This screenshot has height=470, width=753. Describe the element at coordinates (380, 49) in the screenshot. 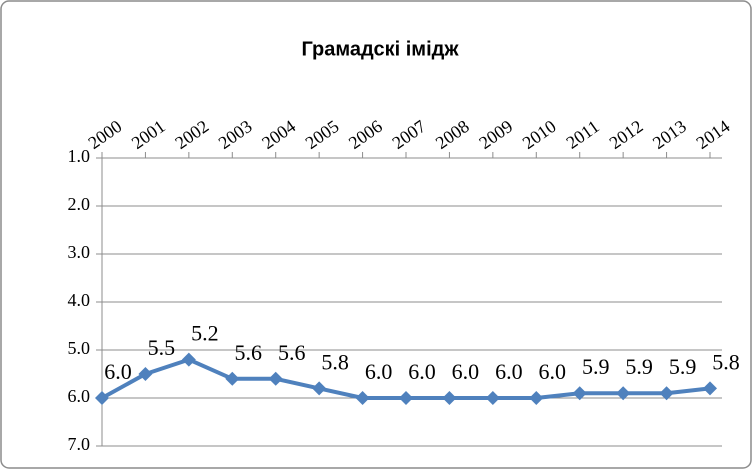

I see `chart-title: Грамадскі імідж` at that location.